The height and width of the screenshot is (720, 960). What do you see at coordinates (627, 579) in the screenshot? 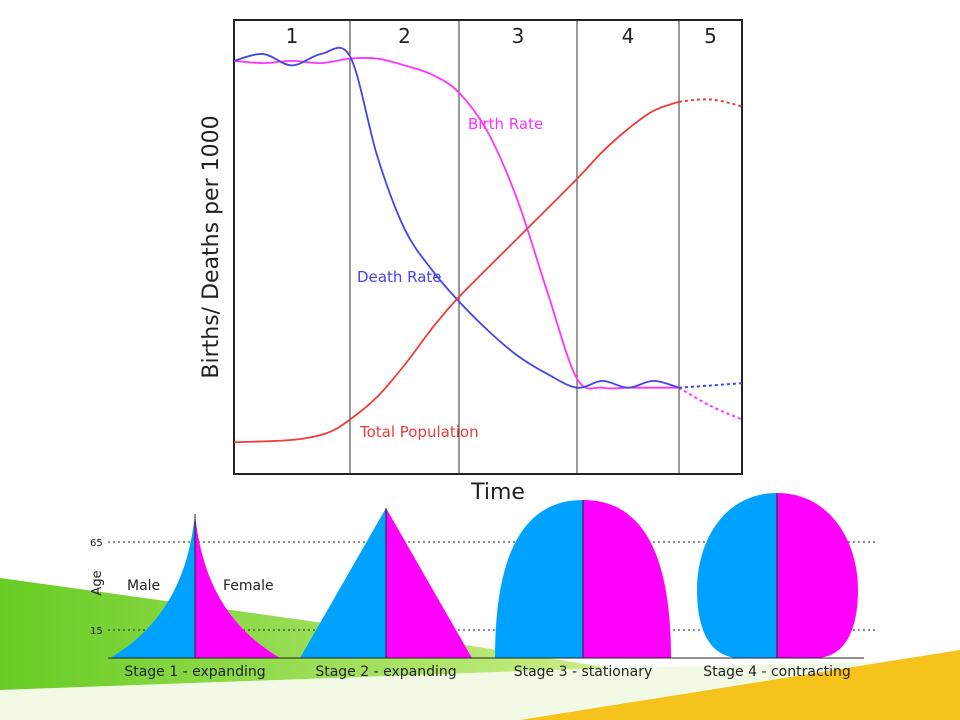
I see `pyramid-3-female` at bounding box center [627, 579].